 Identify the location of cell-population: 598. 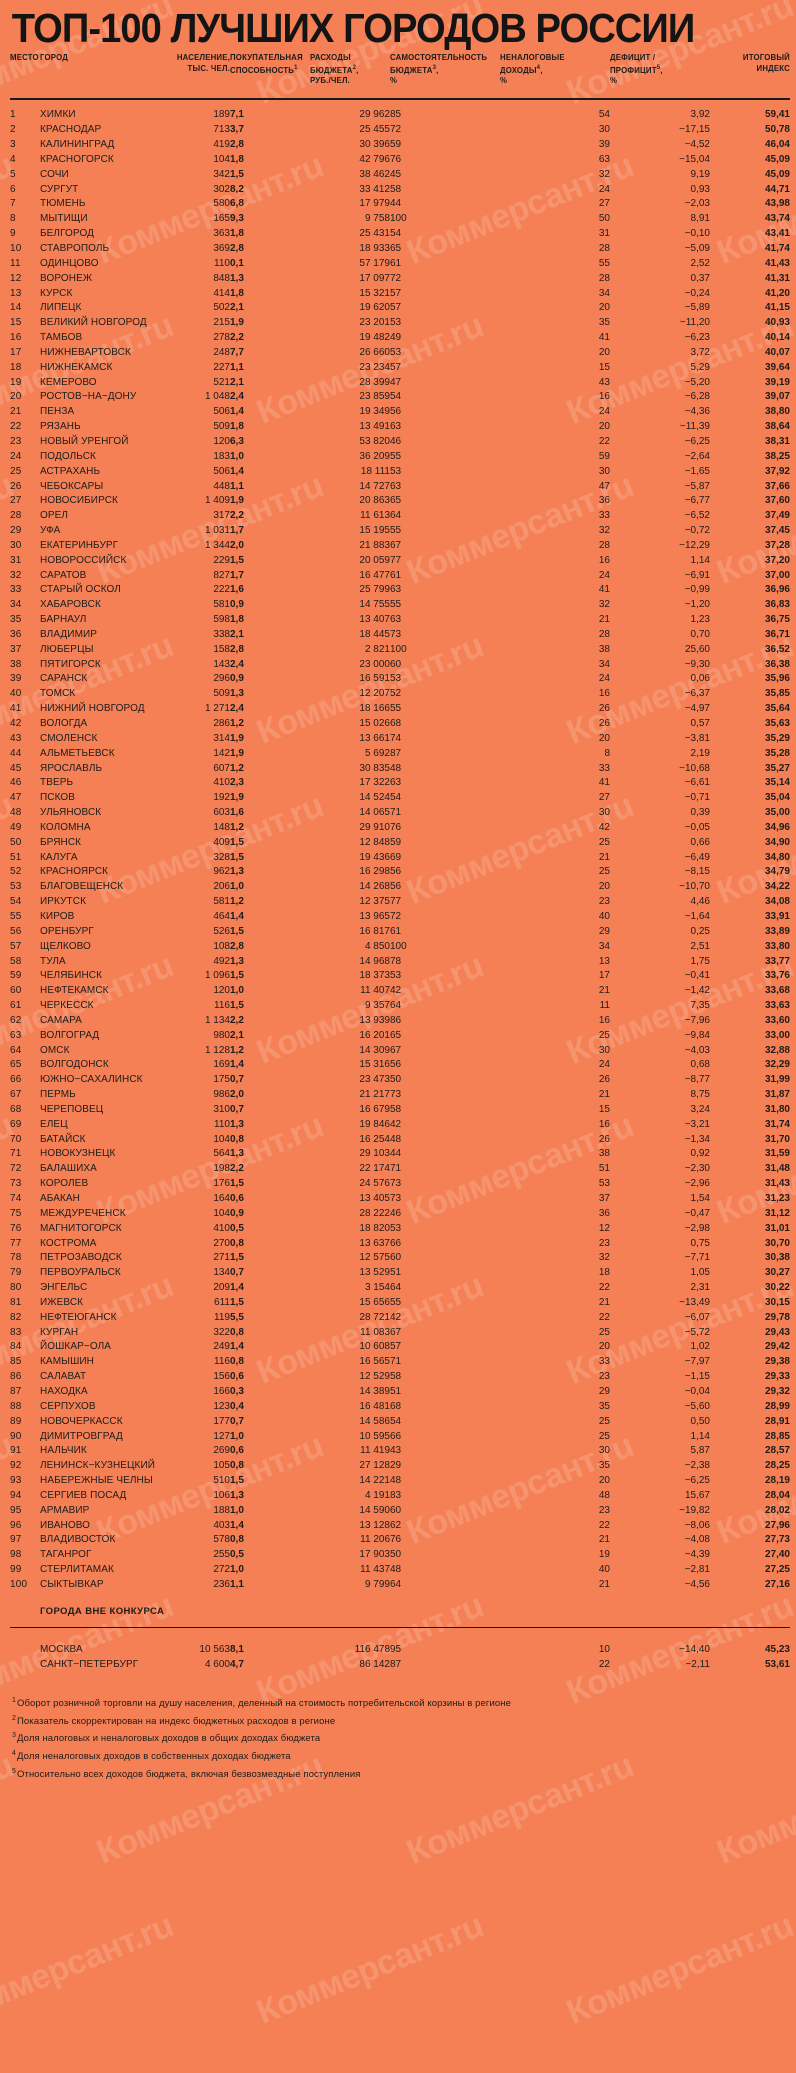
(221, 620).